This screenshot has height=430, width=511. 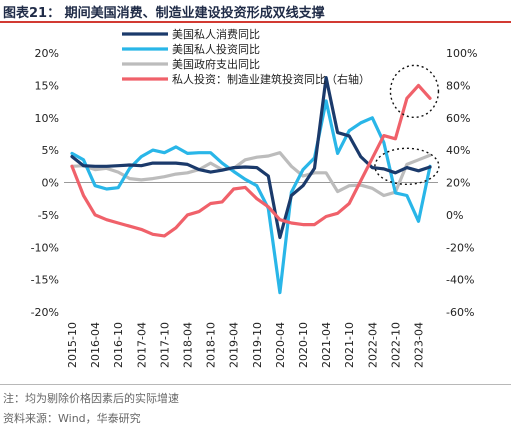 I want to click on right-tick-label: 20%, so click(x=458, y=183).